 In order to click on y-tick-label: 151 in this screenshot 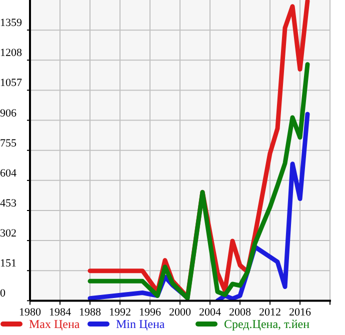, I will do `click(8, 264)`.